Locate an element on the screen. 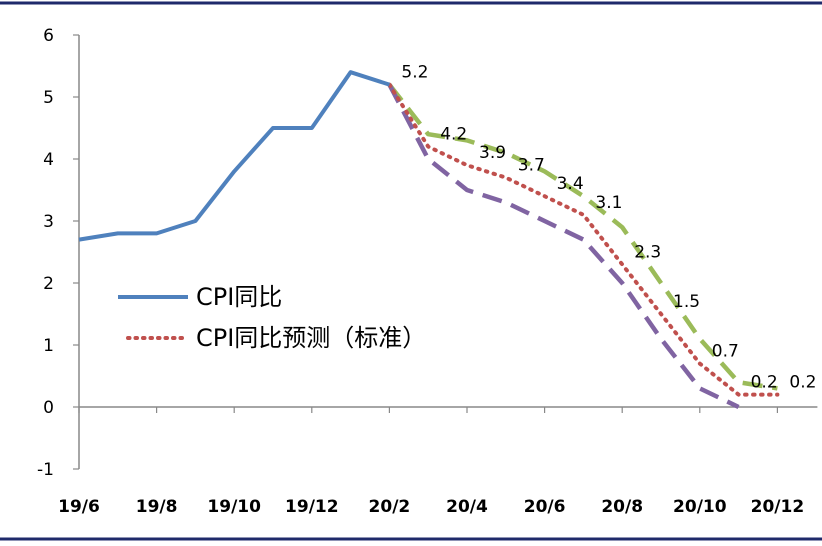 Image resolution: width=822 pixels, height=546 pixels. y-tick-label: 0 is located at coordinates (48, 408).